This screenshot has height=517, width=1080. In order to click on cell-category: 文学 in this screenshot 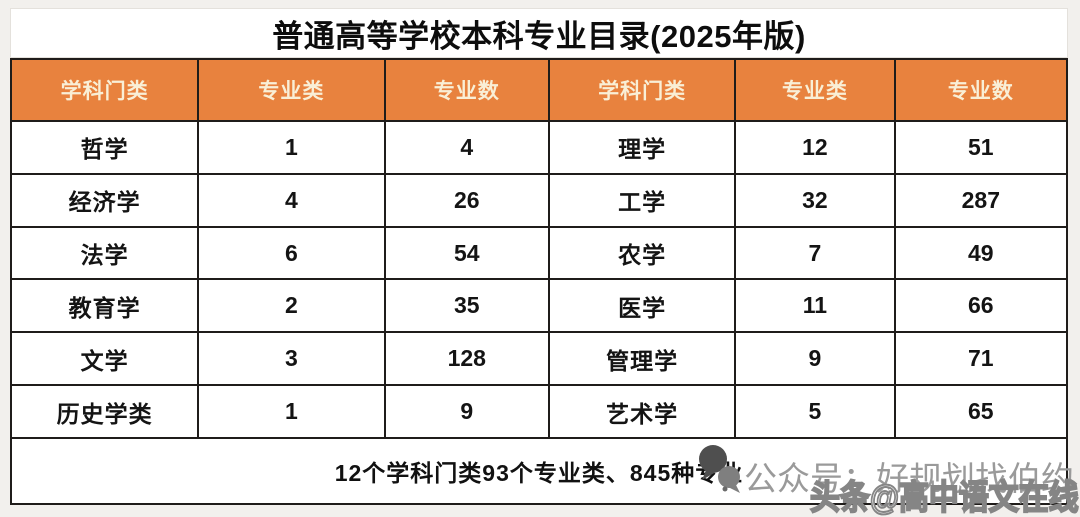, I will do `click(106, 360)`.